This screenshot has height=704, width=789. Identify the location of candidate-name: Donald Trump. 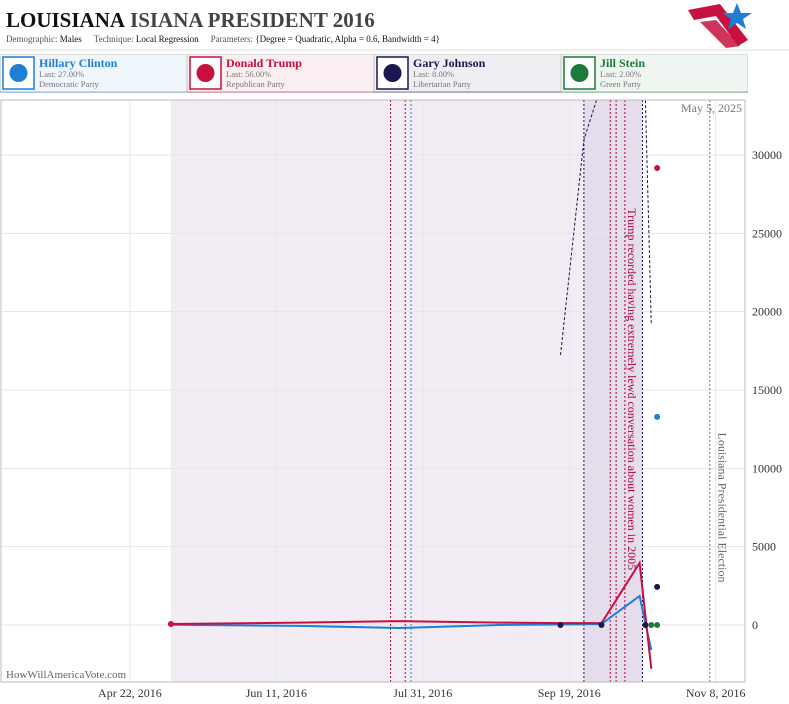
(264, 63).